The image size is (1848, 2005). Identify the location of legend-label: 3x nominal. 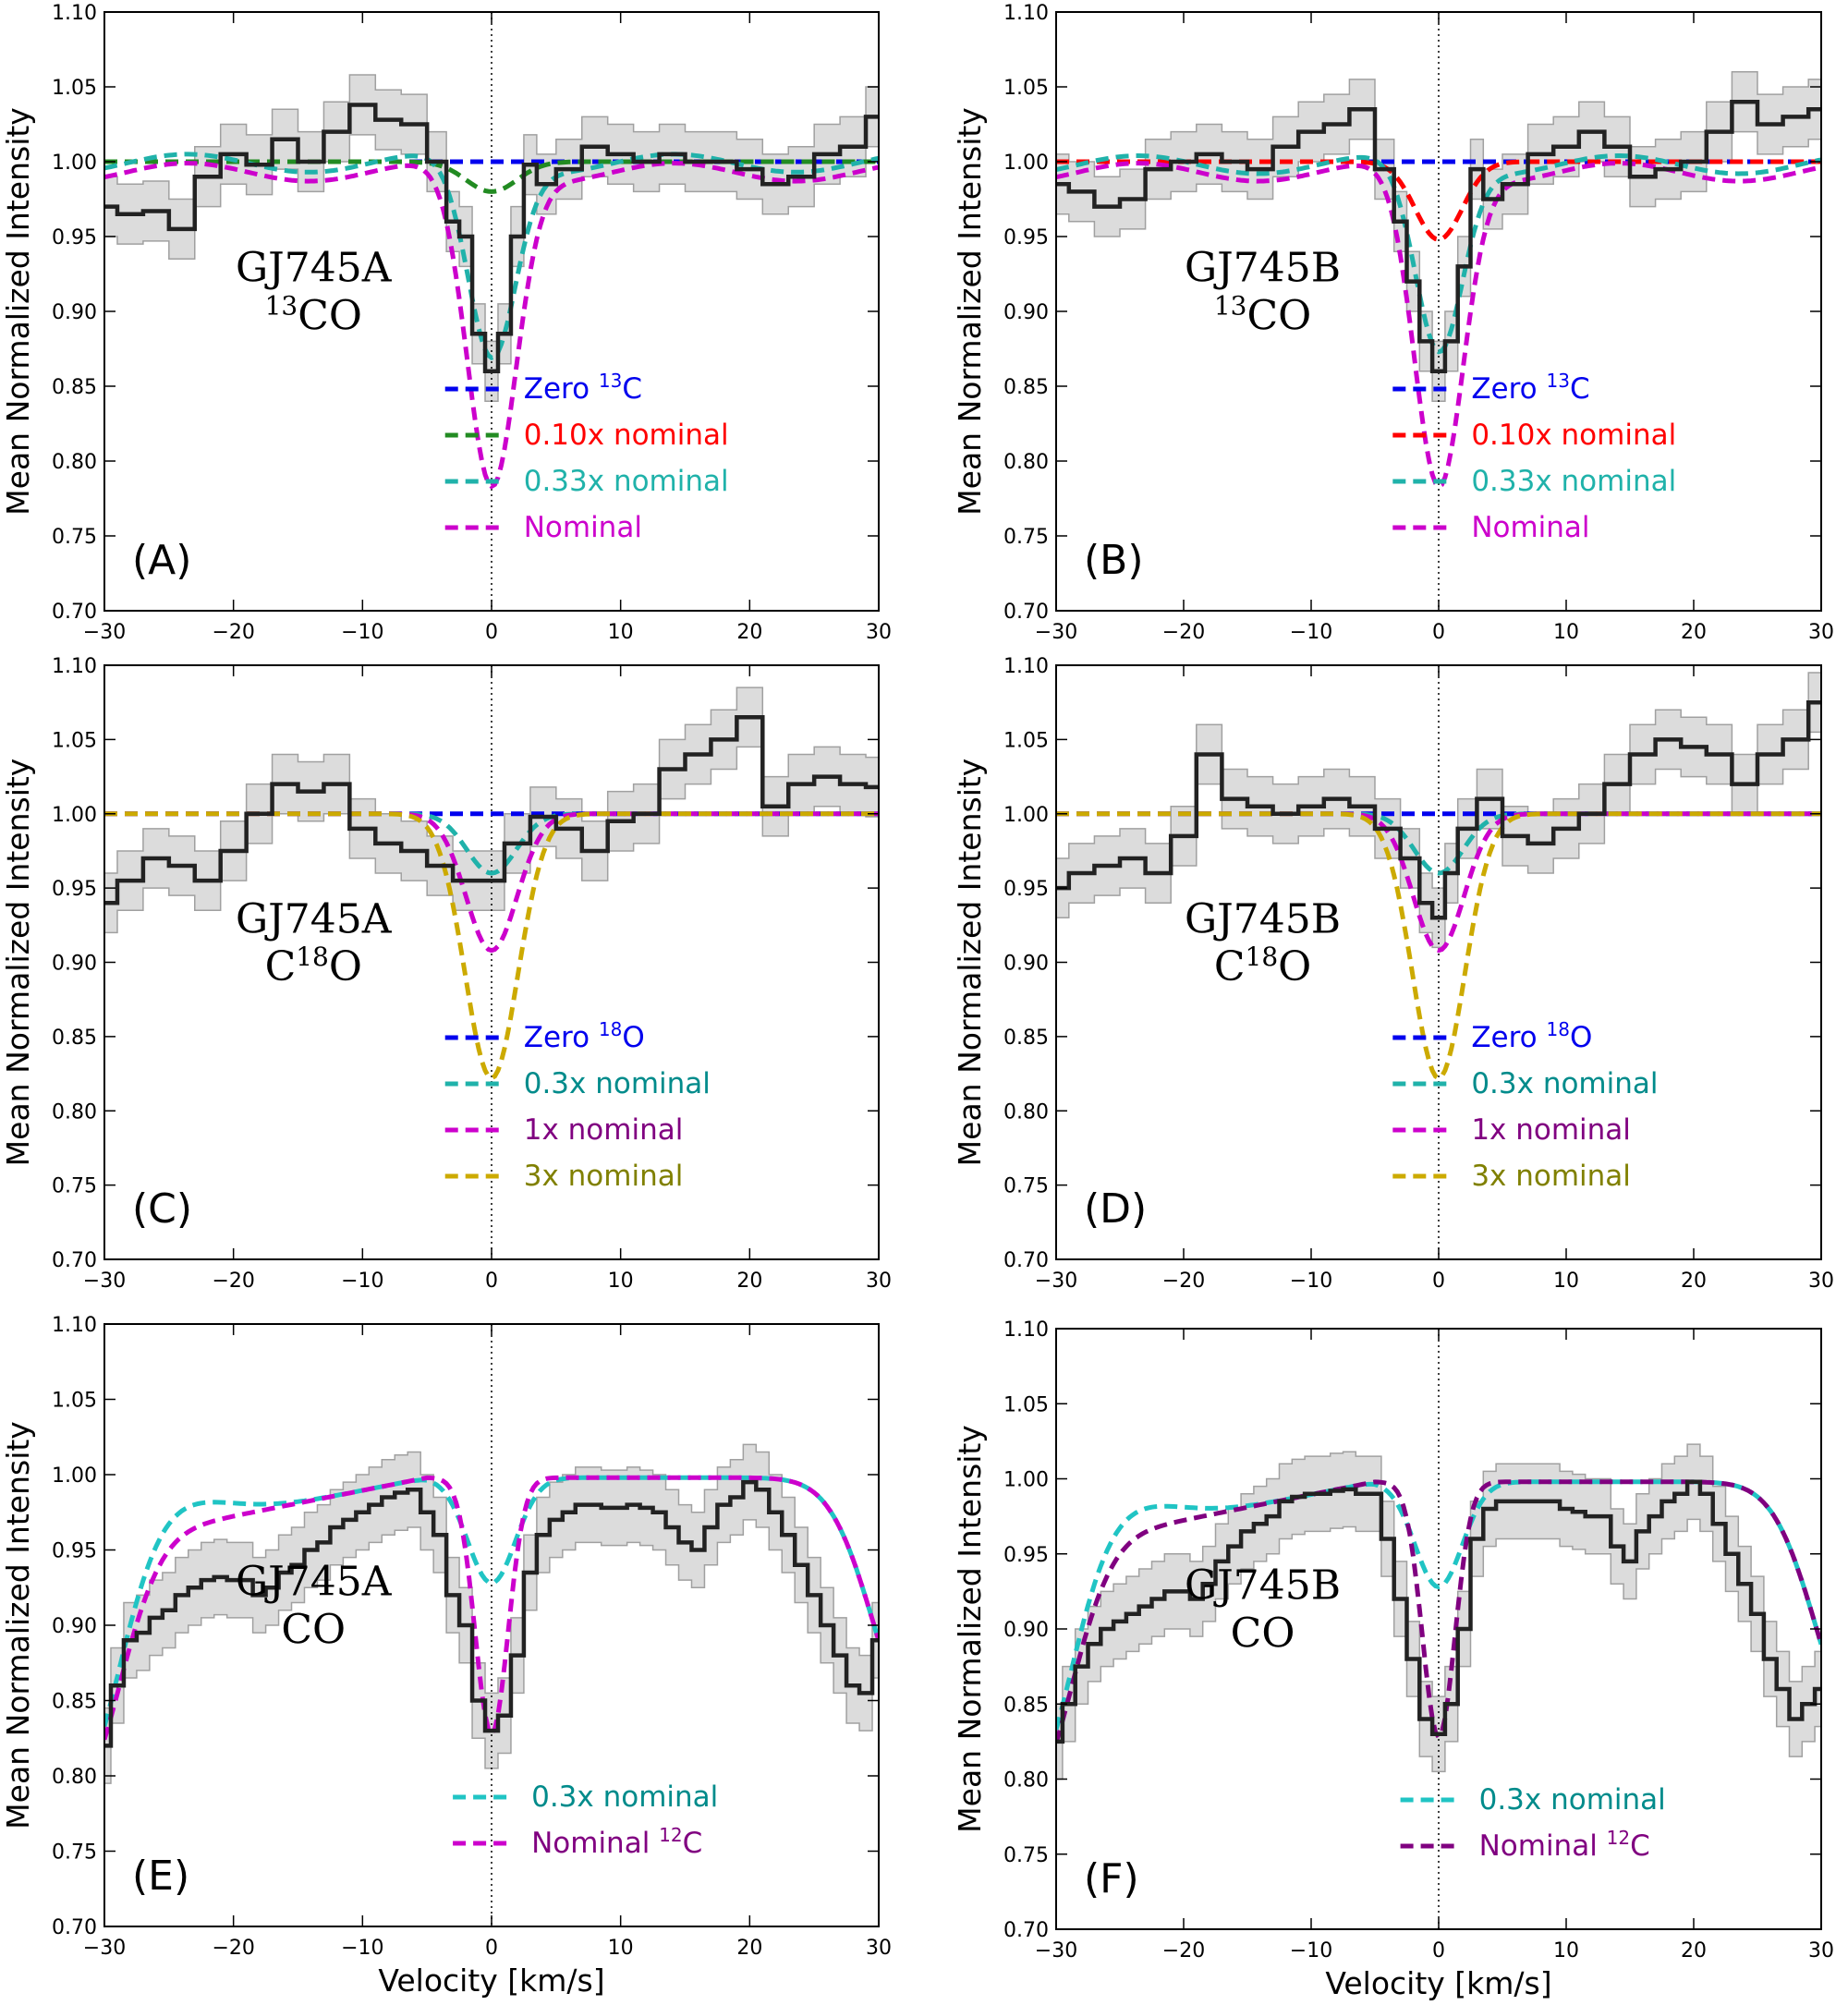
(1551, 1177).